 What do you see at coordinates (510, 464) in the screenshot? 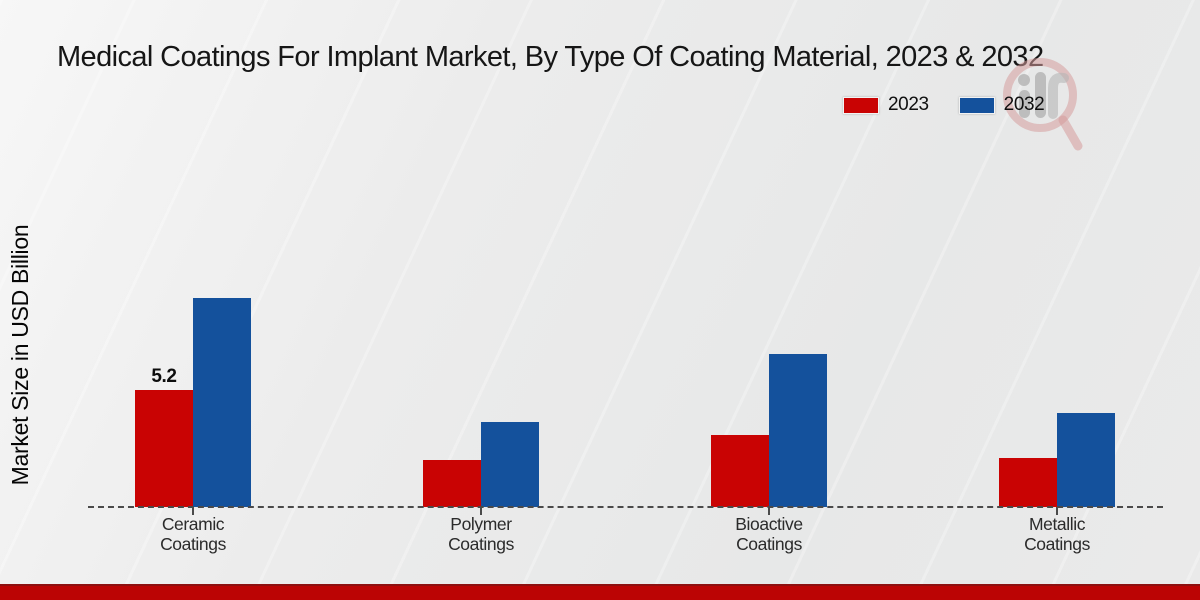
I see `bar-2032-polymer-coatings` at bounding box center [510, 464].